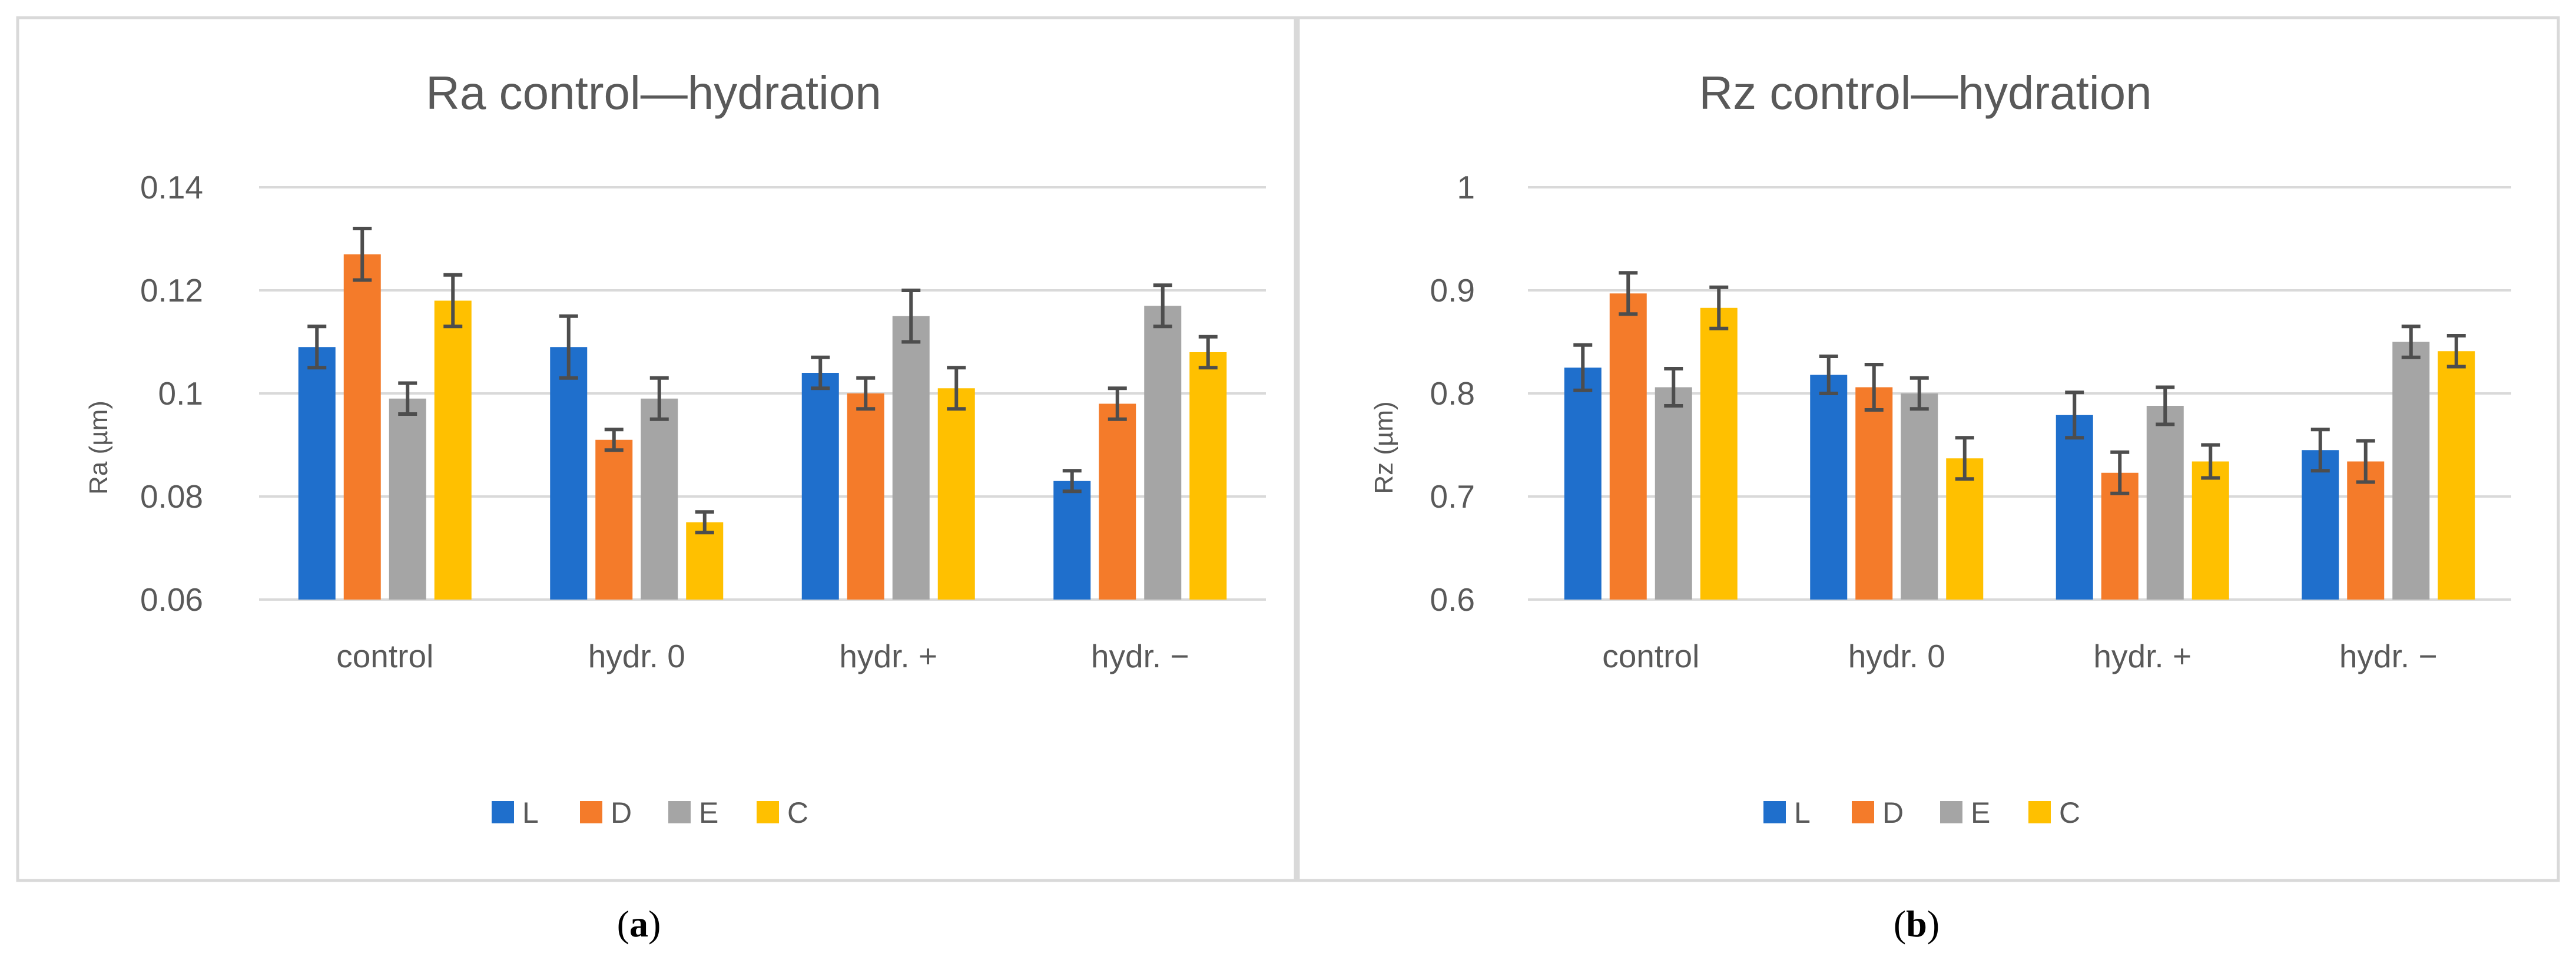  Describe the element at coordinates (171, 291) in the screenshot. I see `y-tick-label: 0.12` at that location.